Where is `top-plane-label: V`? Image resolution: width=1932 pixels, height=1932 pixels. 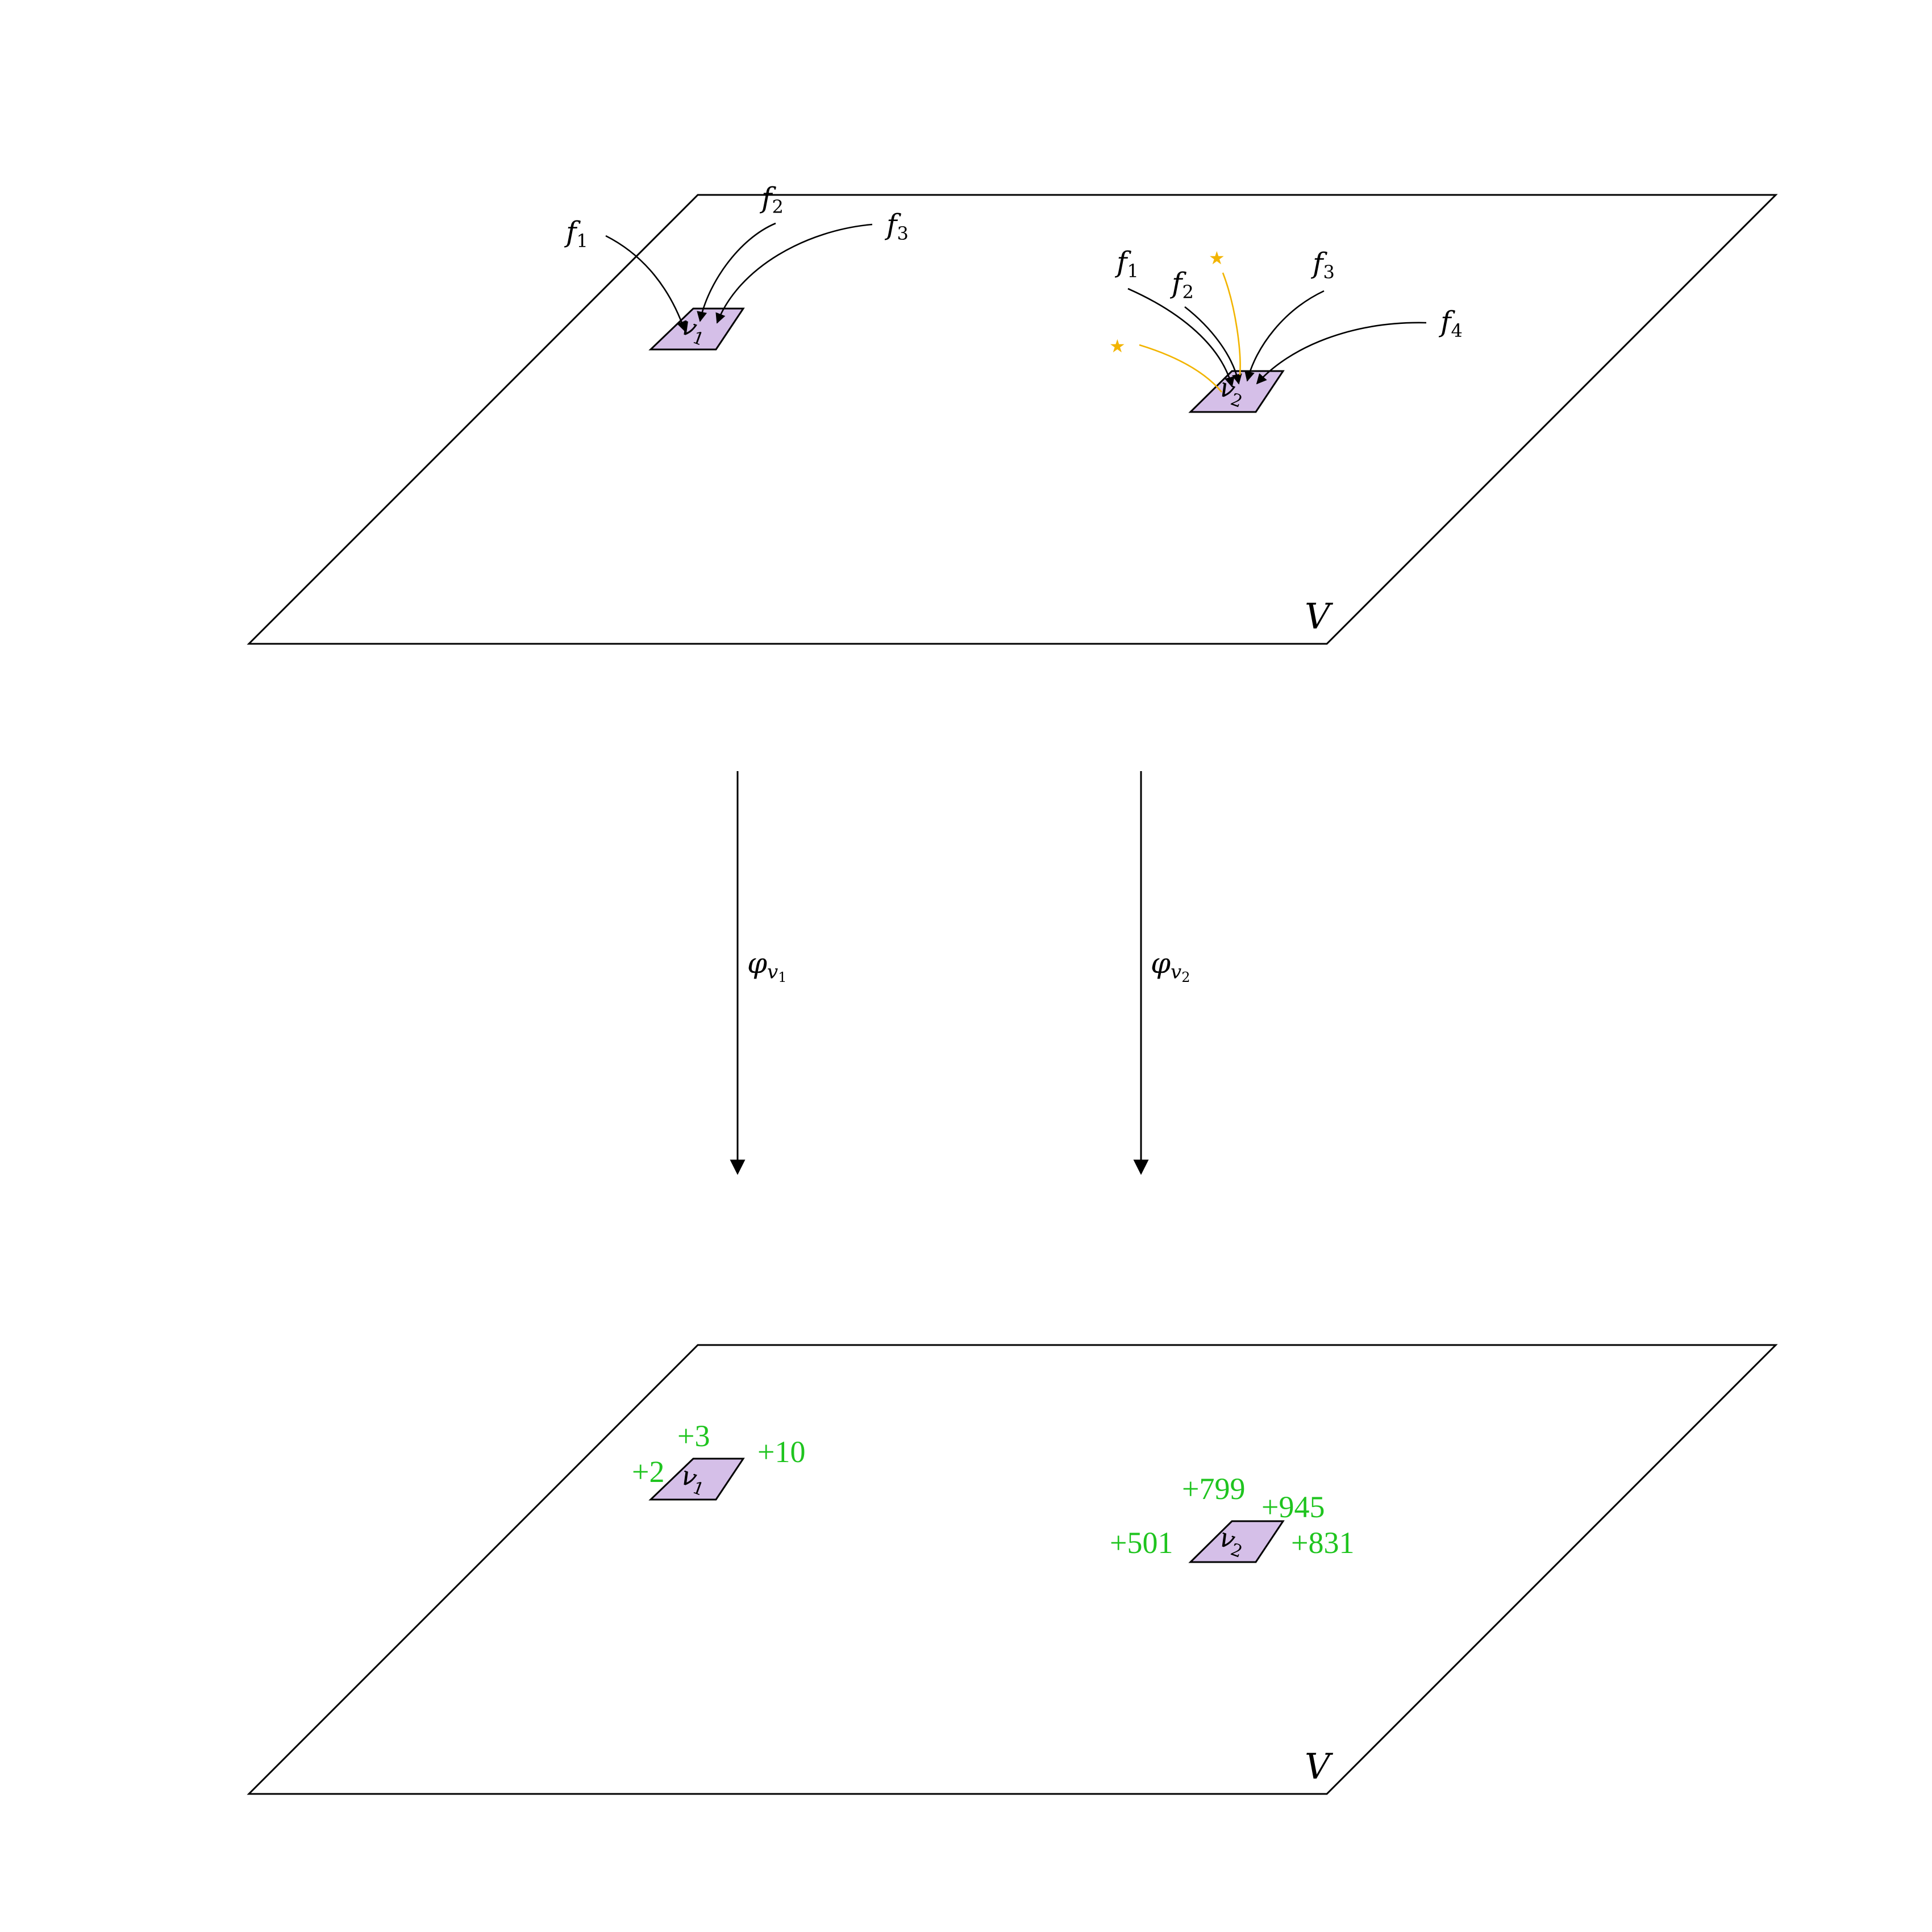
top-plane-label: V is located at coordinates (1319, 616).